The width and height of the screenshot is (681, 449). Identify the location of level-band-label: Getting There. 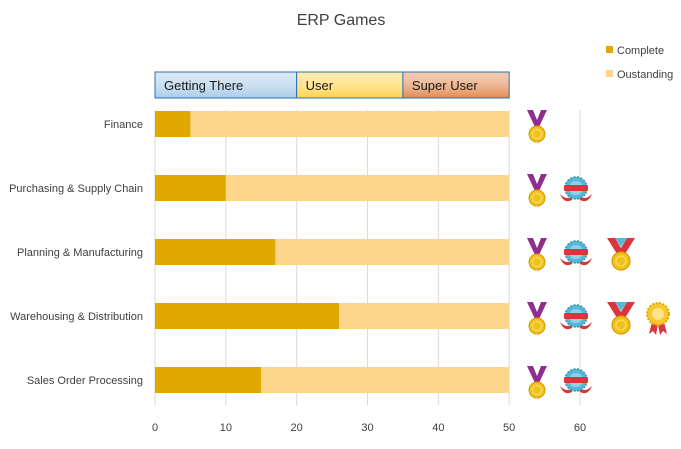
(203, 85).